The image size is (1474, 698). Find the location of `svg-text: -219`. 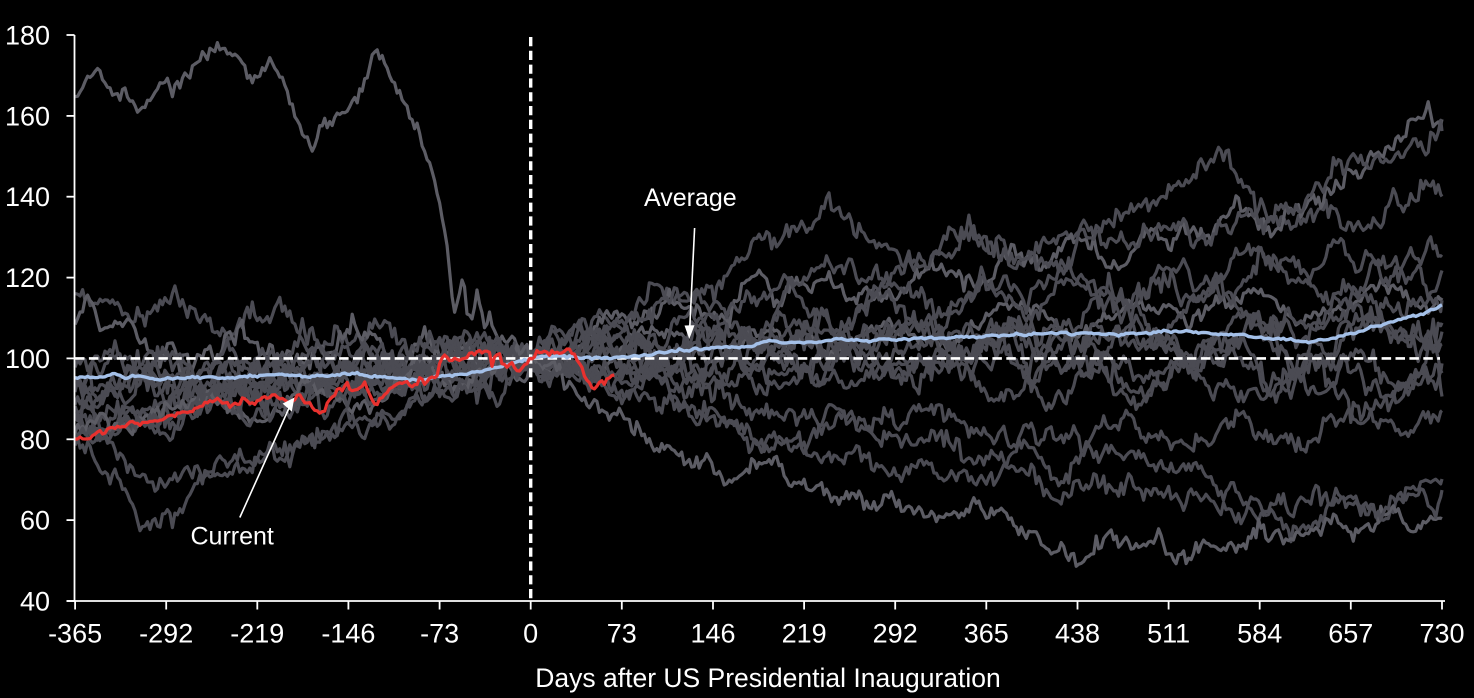

svg-text: -219 is located at coordinates (257, 634).